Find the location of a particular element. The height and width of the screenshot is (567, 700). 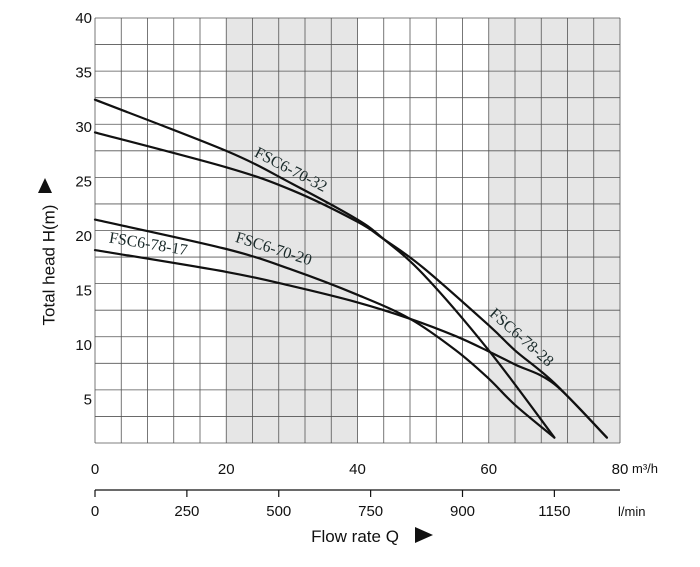

x-axis-title: Flow rate Q is located at coordinates (355, 536).